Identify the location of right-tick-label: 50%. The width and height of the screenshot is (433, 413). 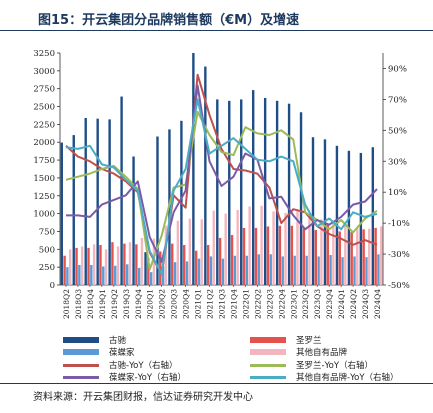
(397, 131).